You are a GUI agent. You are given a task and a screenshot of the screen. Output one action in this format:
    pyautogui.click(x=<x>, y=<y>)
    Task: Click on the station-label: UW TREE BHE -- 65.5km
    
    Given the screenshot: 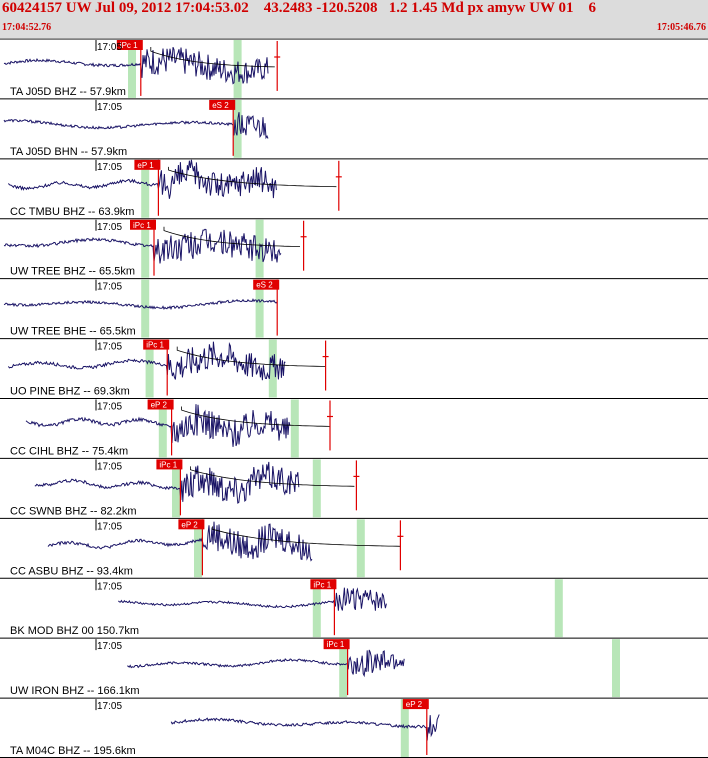 What is the action you would take?
    pyautogui.click(x=73, y=332)
    